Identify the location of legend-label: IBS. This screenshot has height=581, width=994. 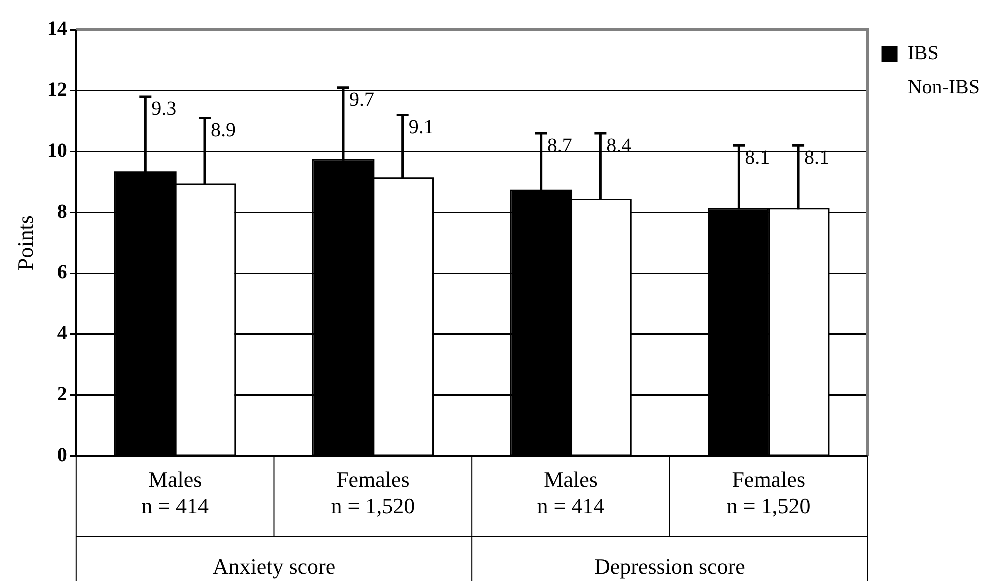
(923, 53).